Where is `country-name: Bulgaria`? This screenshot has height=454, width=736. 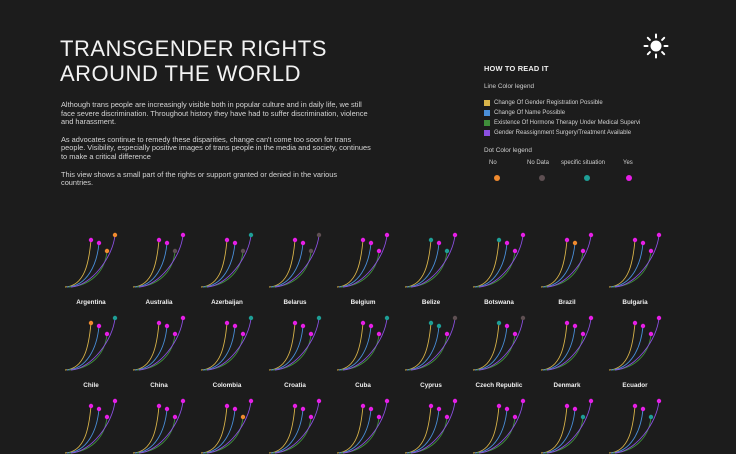 country-name: Bulgaria is located at coordinates (635, 302).